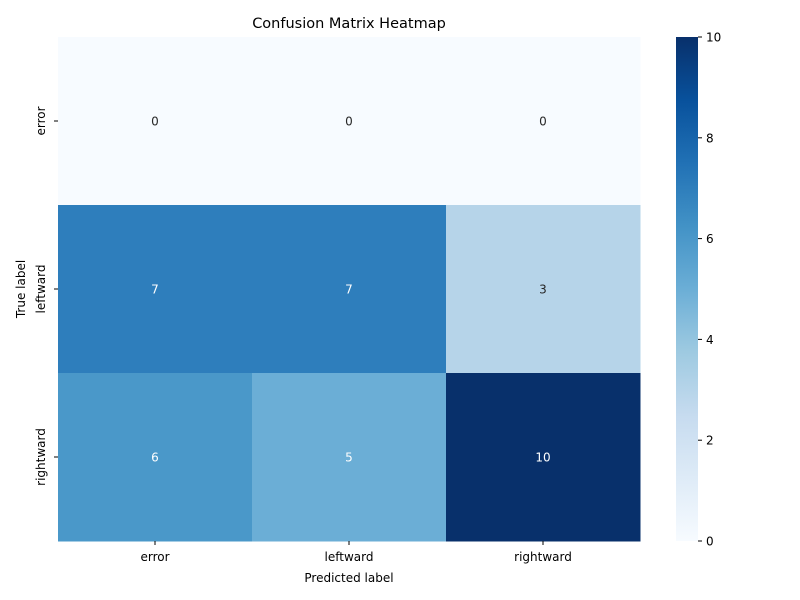 This screenshot has height=600, width=800. I want to click on x-tick-label: leftward, so click(349, 557).